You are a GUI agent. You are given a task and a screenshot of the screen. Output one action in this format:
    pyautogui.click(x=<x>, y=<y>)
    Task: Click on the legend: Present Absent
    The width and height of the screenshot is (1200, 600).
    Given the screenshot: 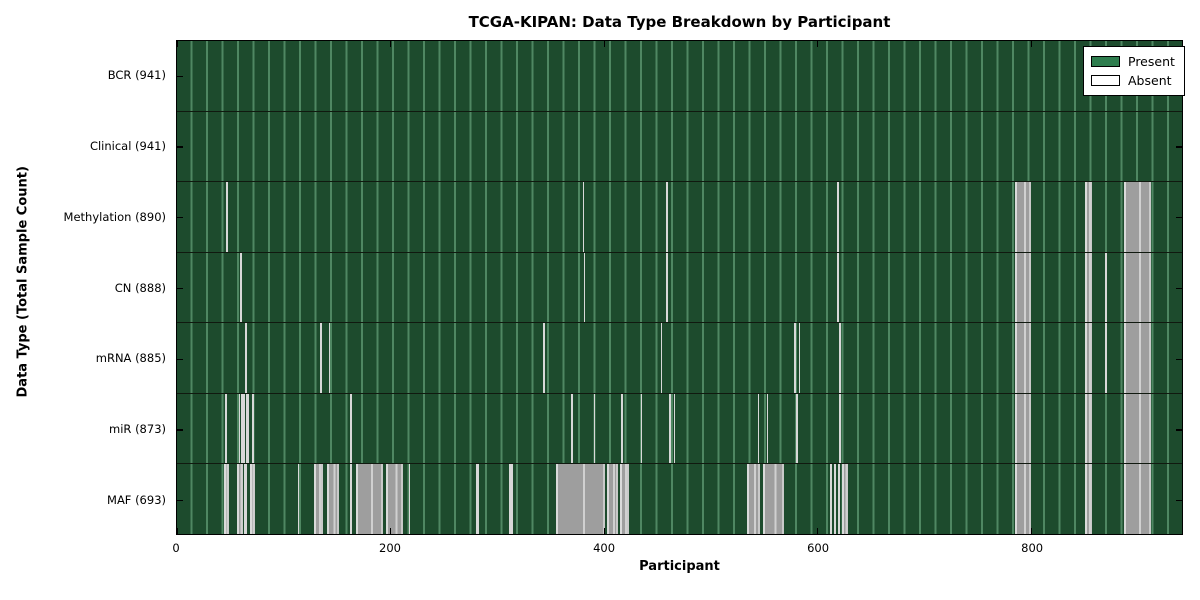 What is the action you would take?
    pyautogui.click(x=1134, y=71)
    